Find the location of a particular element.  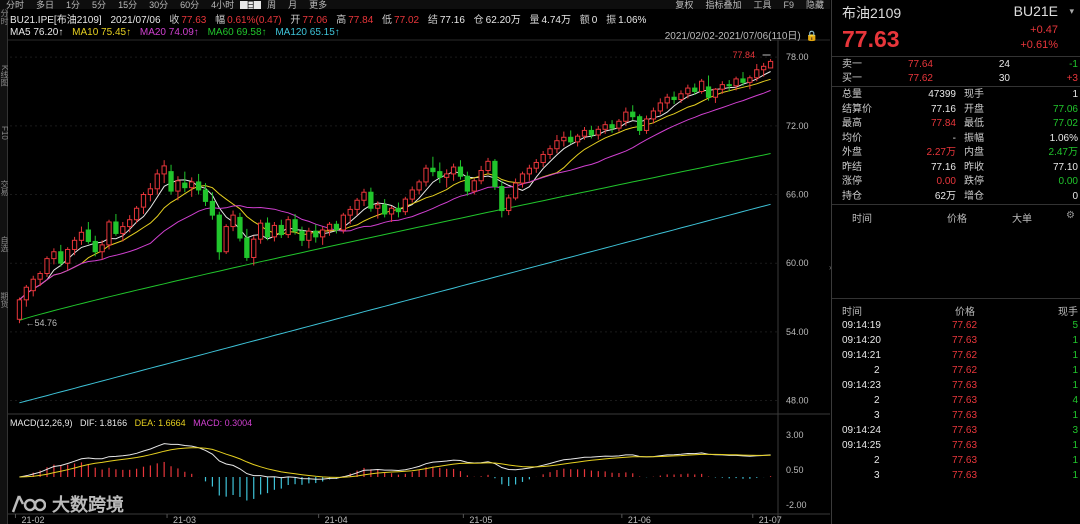

left-nav-item: K线图 is located at coordinates (4, 76).